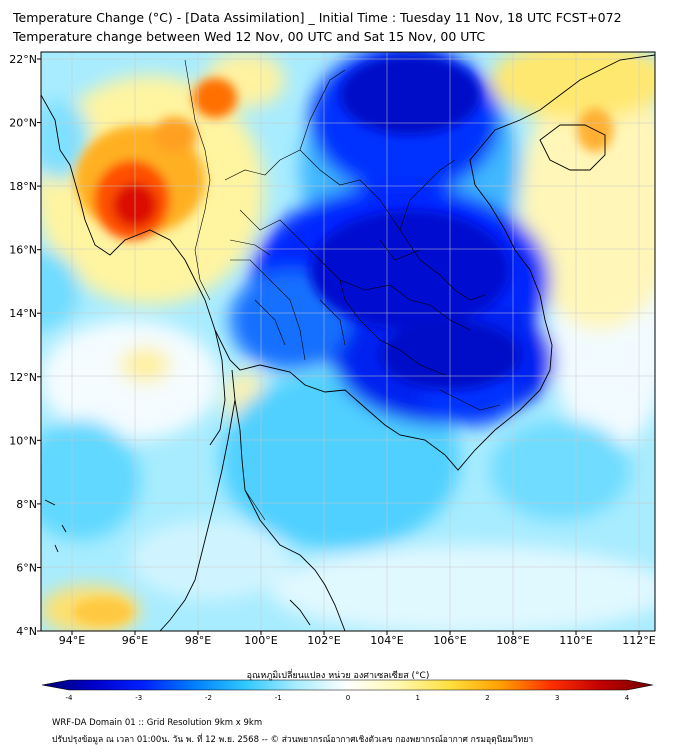 This screenshot has height=756, width=676. I want to click on longitude-tick-label: 106°E, so click(449, 640).